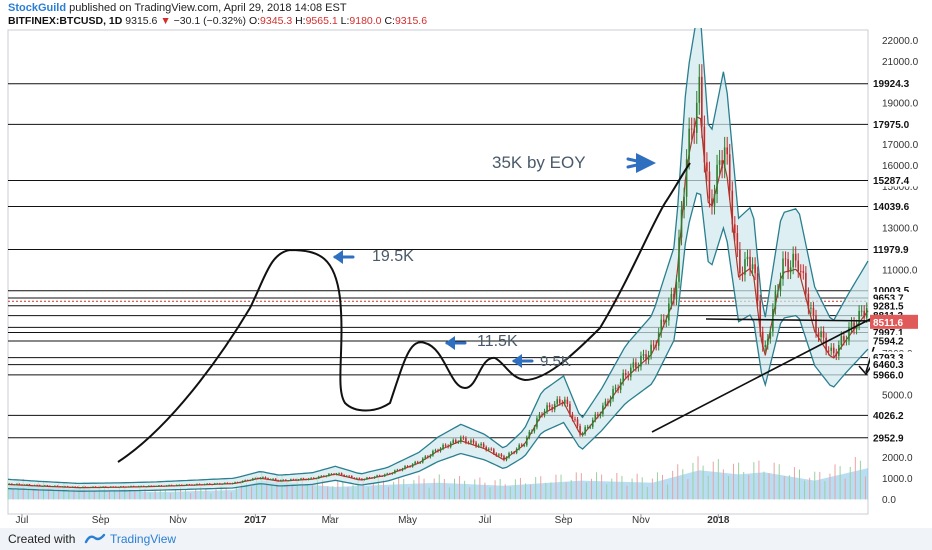 This screenshot has height=550, width=932. I want to click on annotation-label: 35K by EOY, so click(539, 162).